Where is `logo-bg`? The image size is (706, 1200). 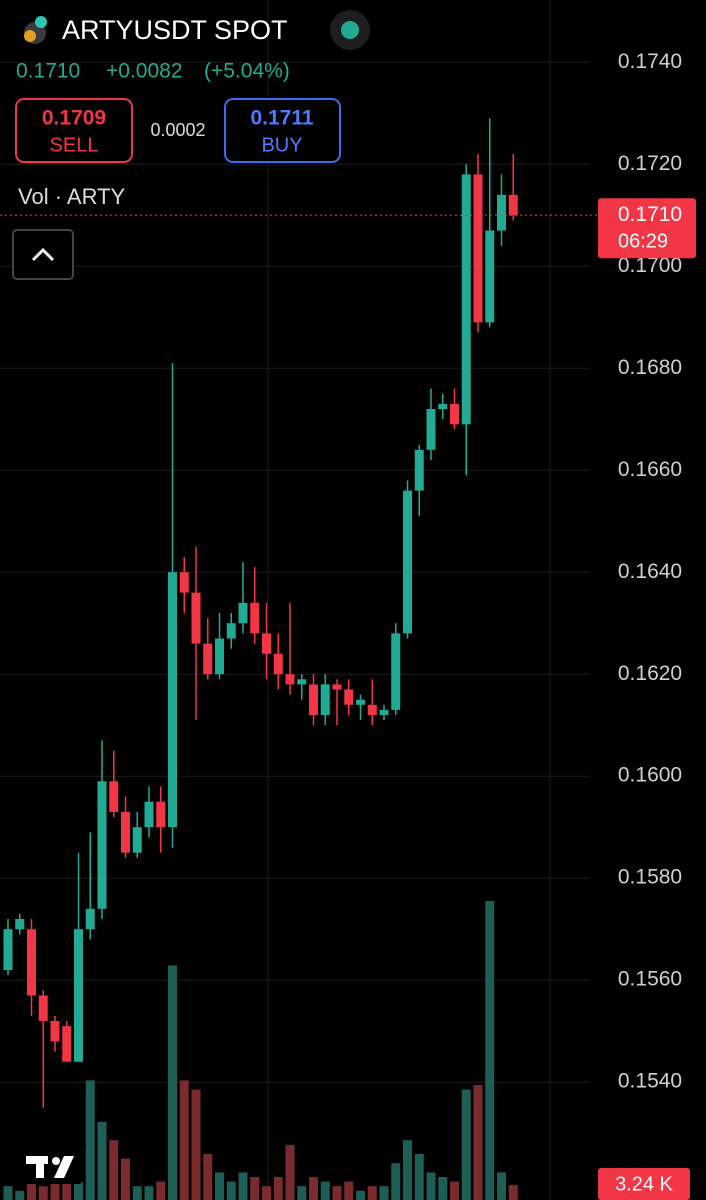 logo-bg is located at coordinates (53, 1166).